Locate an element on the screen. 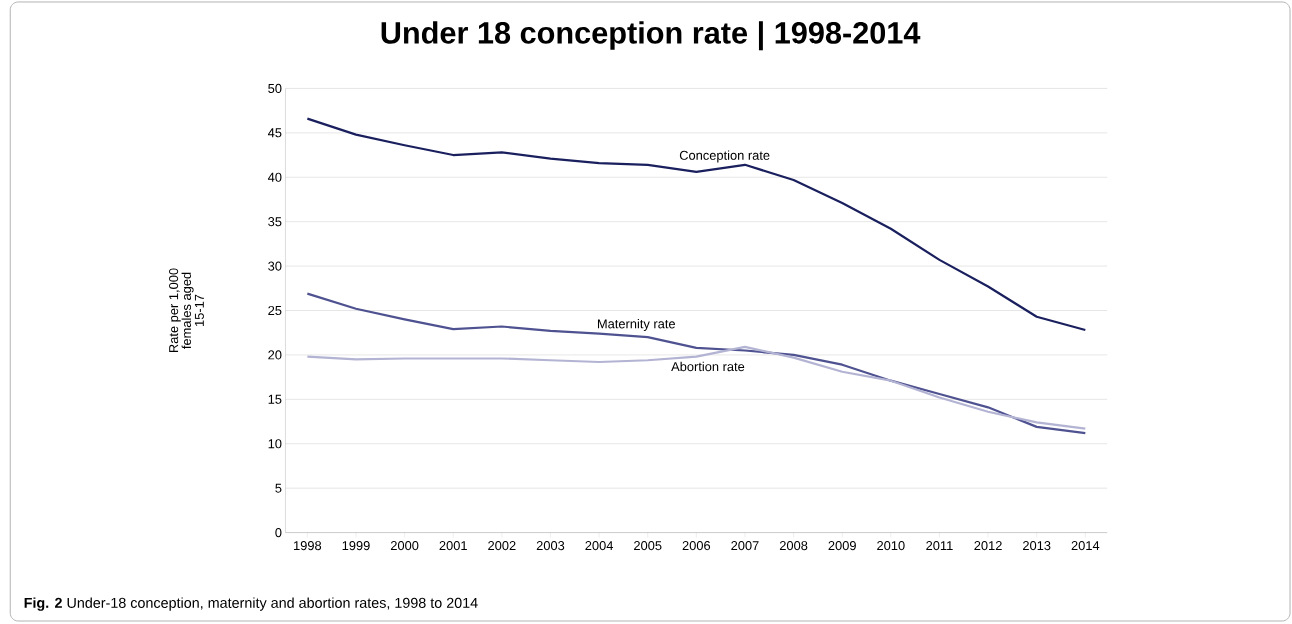  y-tick-label: 20 is located at coordinates (275, 355).